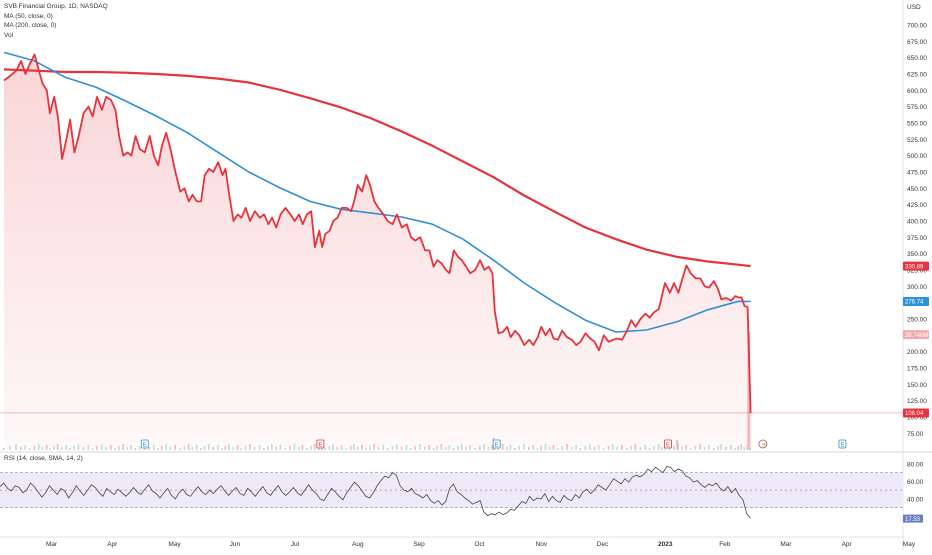  I want to click on y-tick-label: 400.00, so click(917, 221).